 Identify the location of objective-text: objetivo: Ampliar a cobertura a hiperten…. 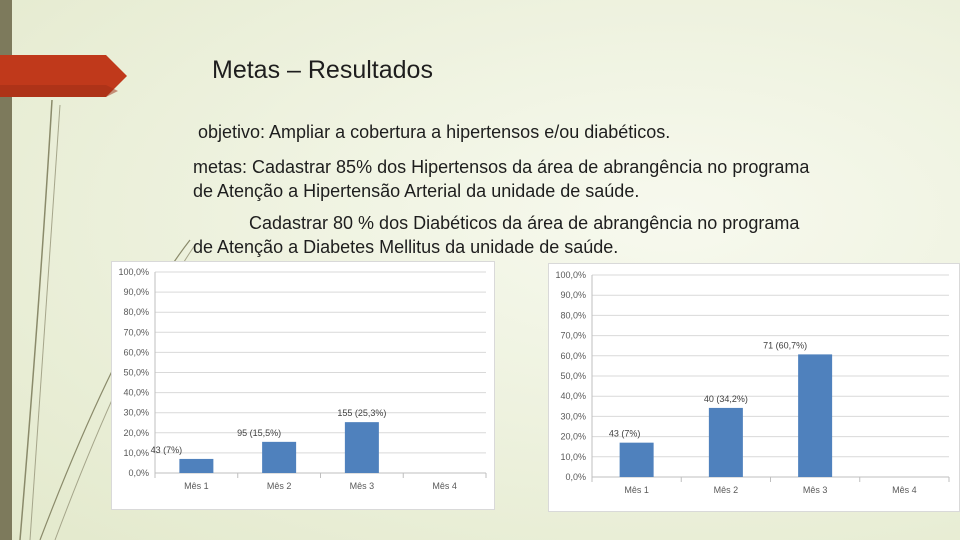
(434, 132).